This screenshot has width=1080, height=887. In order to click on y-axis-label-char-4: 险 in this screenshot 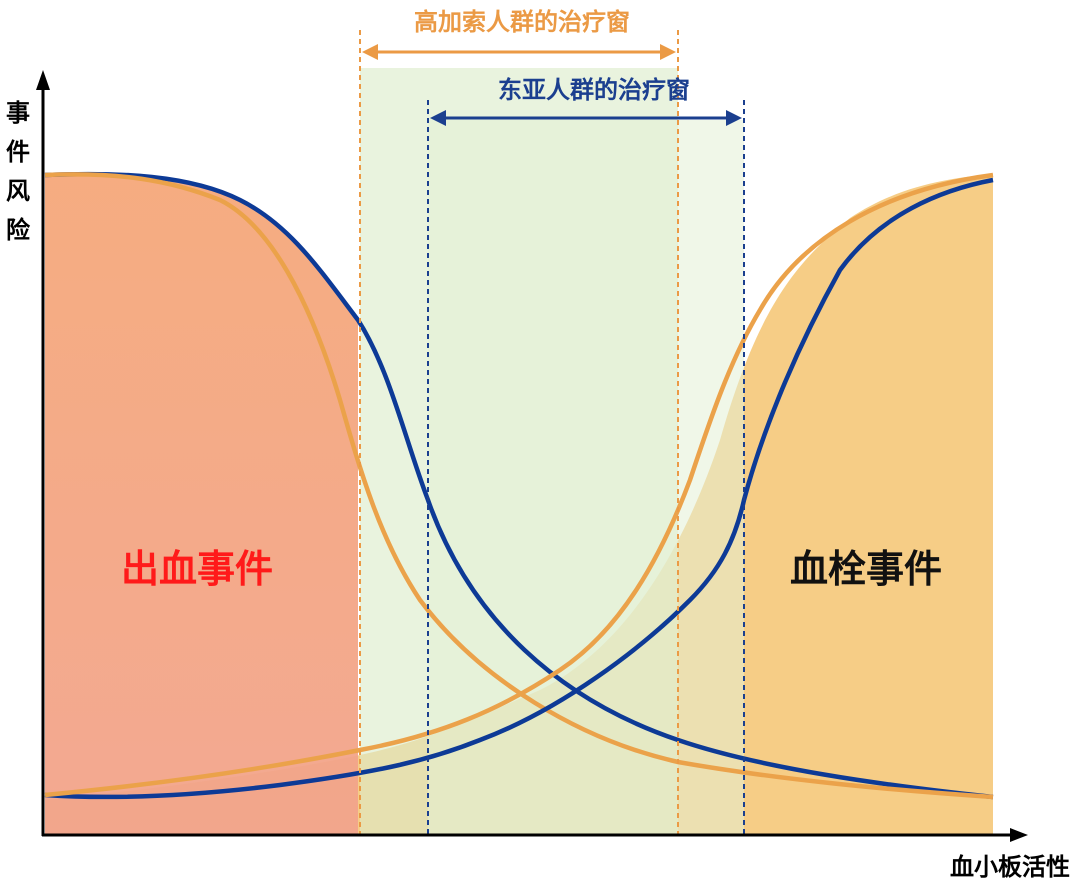, I will do `click(18, 230)`.